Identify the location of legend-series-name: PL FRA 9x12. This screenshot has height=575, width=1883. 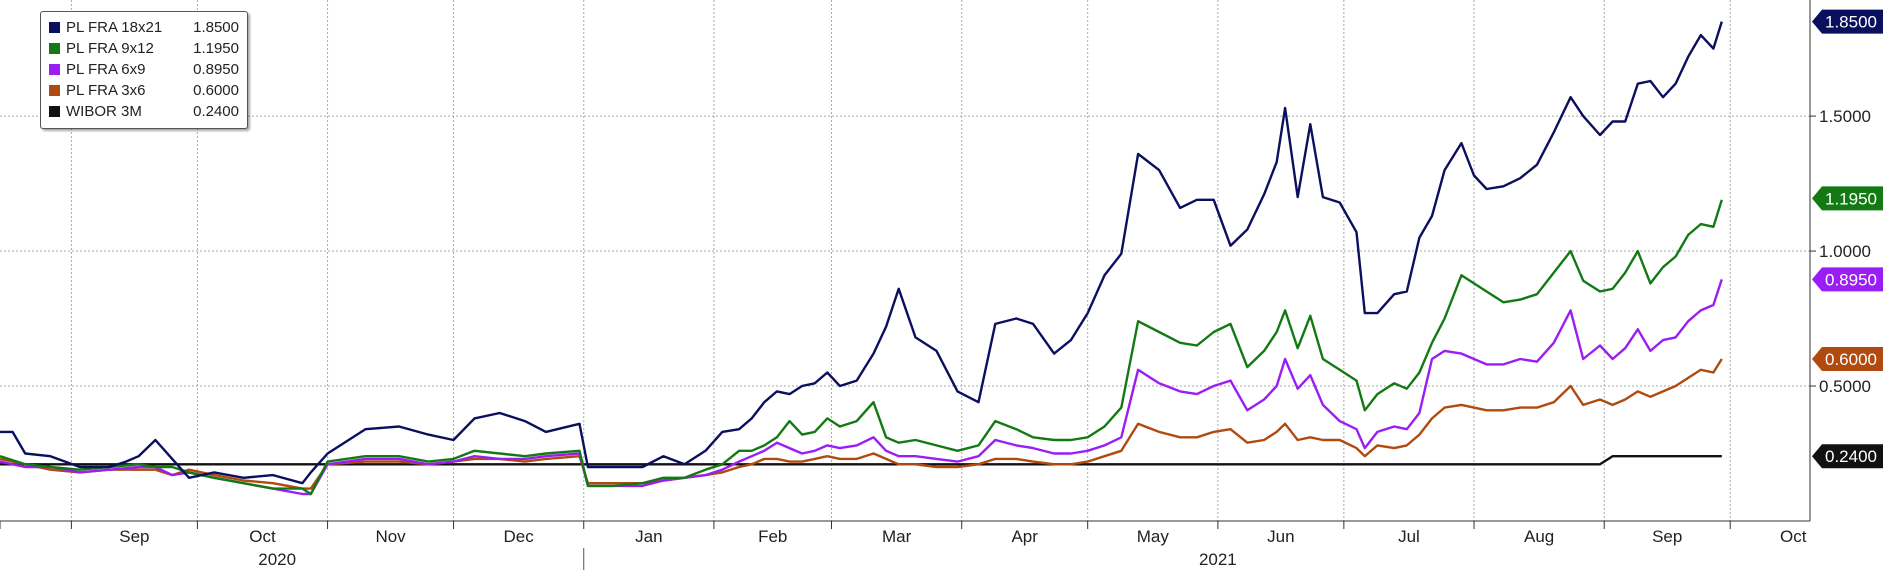
(110, 48).